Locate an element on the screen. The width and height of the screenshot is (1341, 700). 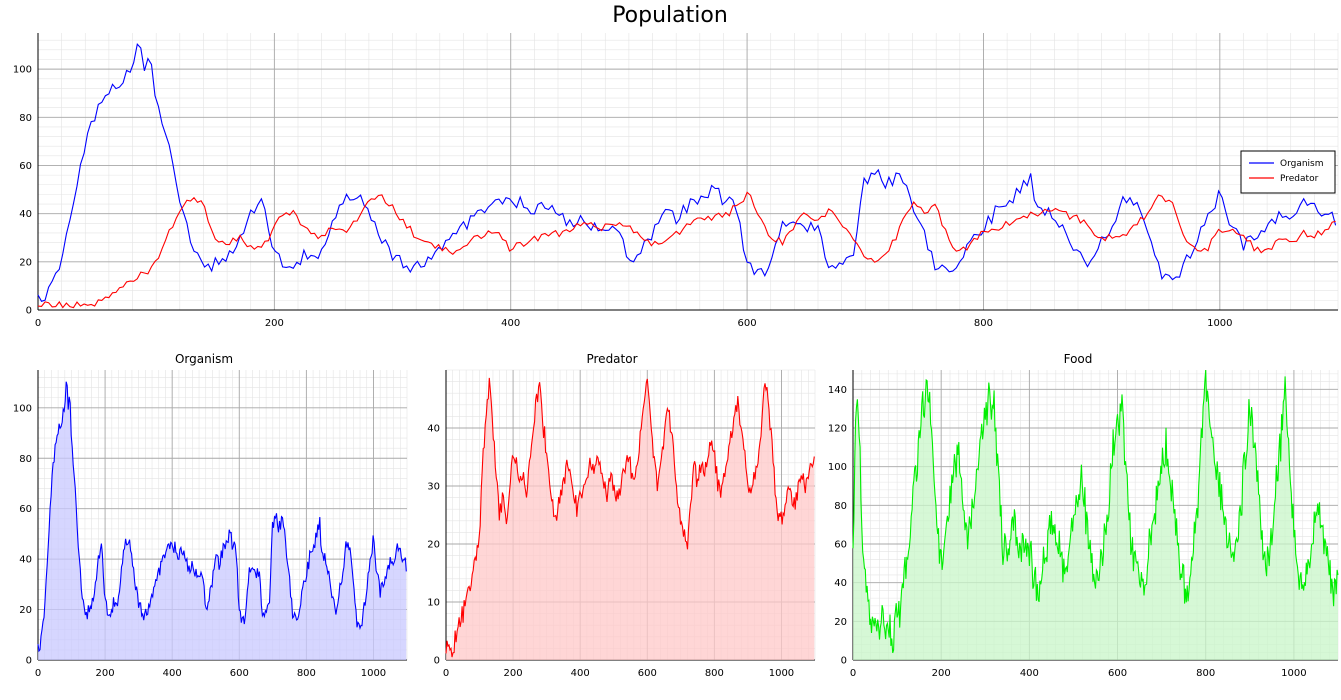
population-y-tick-label: 100 is located at coordinates (22, 70).